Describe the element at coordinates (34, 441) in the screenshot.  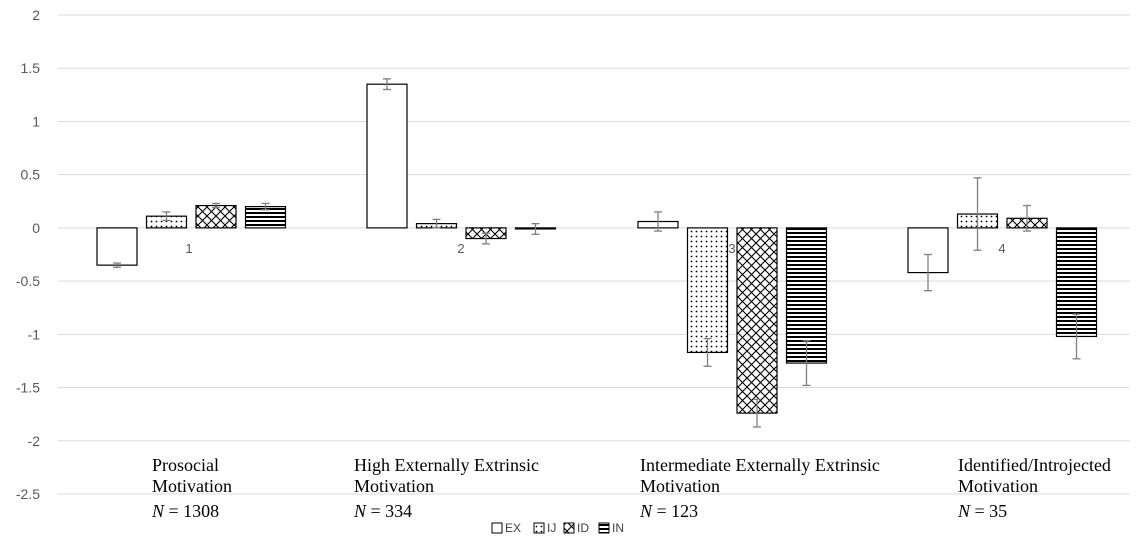
I see `y-tick-label: -2` at that location.